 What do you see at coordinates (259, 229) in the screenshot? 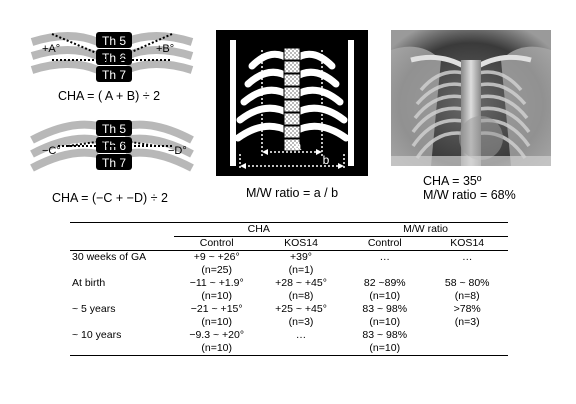
I see `group-header-cha: CHA` at bounding box center [259, 229].